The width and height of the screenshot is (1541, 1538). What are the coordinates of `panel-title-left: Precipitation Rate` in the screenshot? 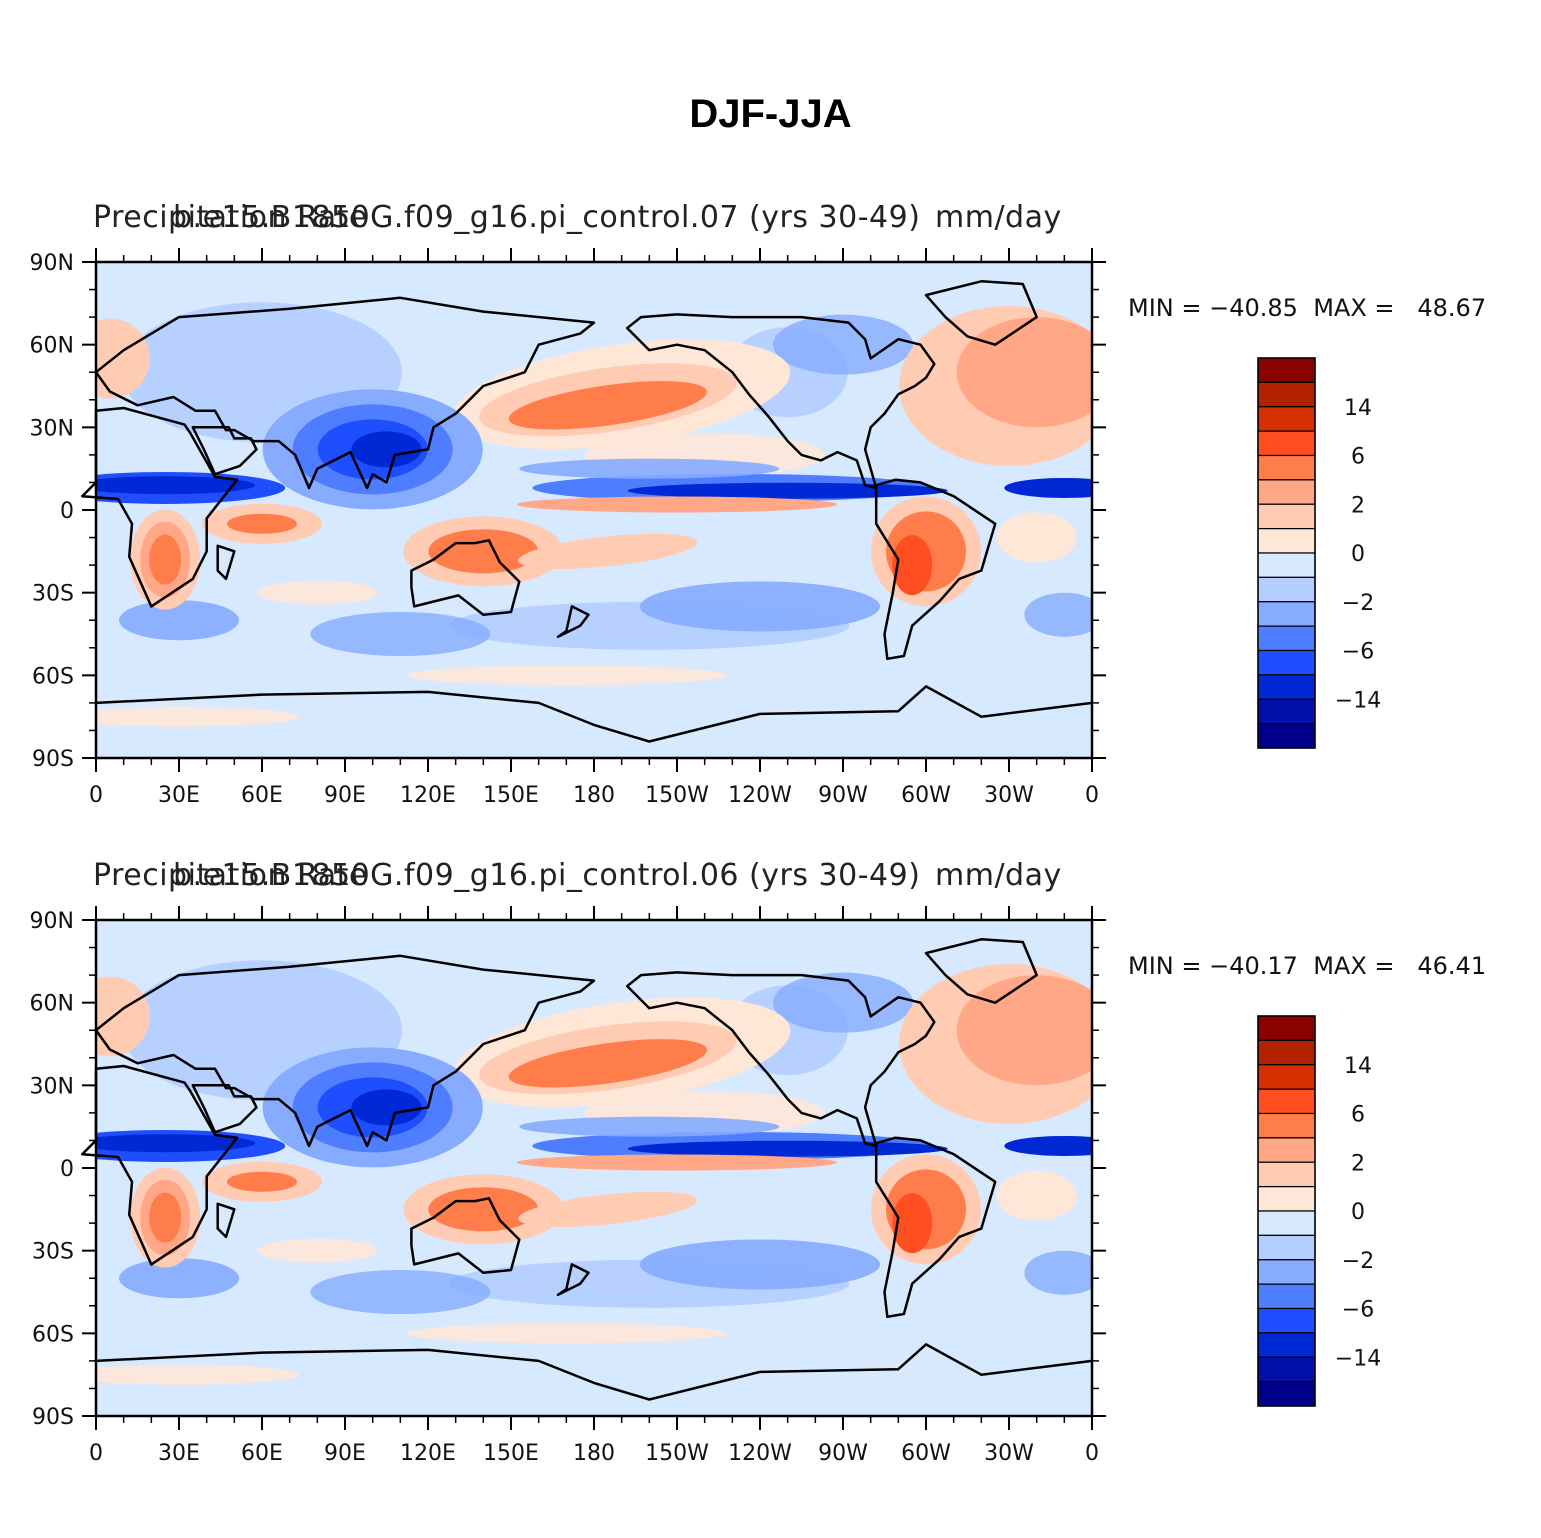 It's located at (230, 875).